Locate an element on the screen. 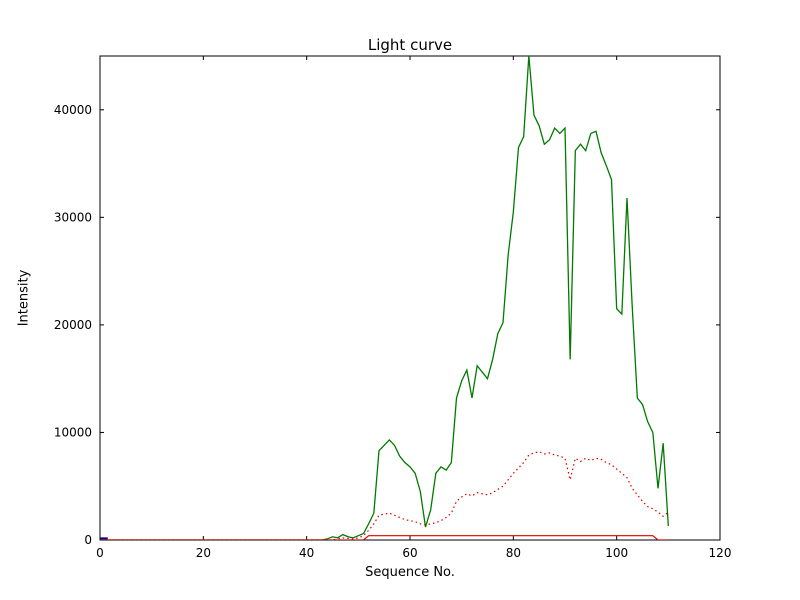  x-tick-label: 60 is located at coordinates (409, 553).